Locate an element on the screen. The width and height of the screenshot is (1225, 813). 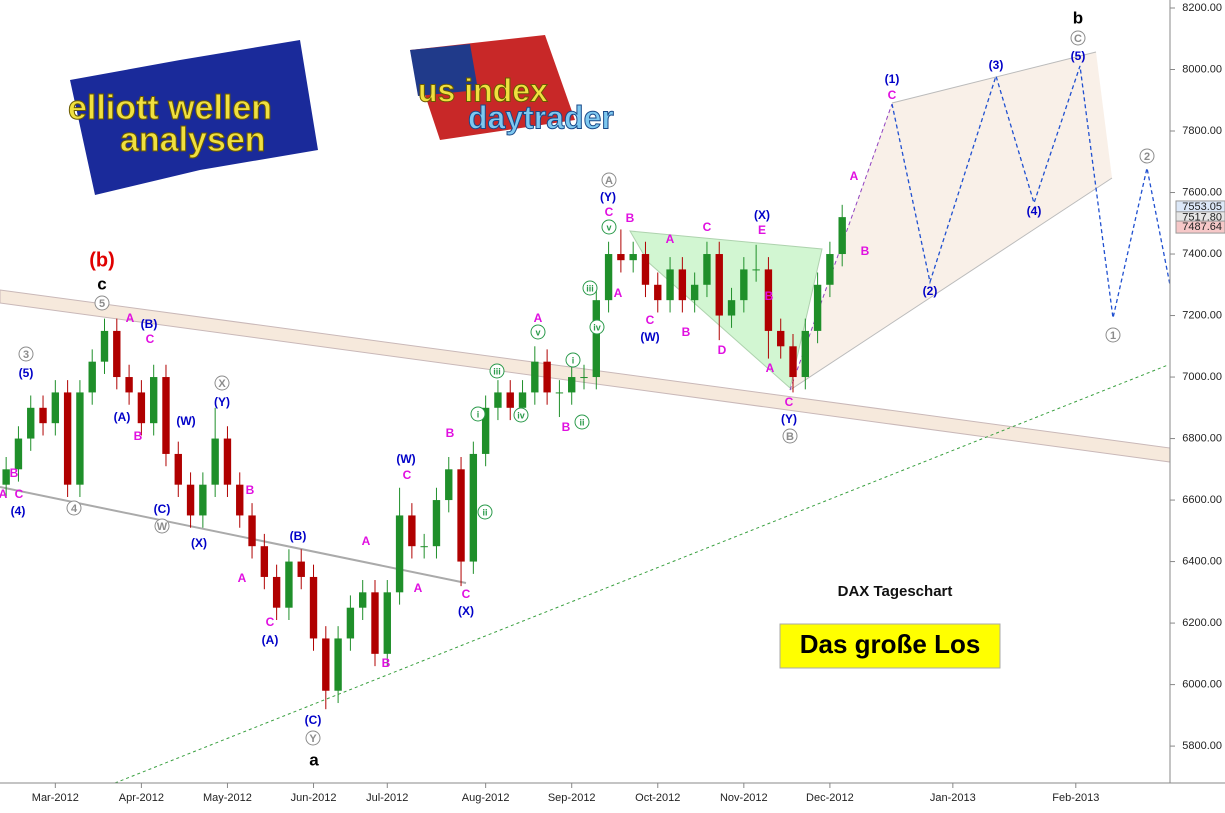
y-tick-label: 7600.00 is located at coordinates (1202, 192).